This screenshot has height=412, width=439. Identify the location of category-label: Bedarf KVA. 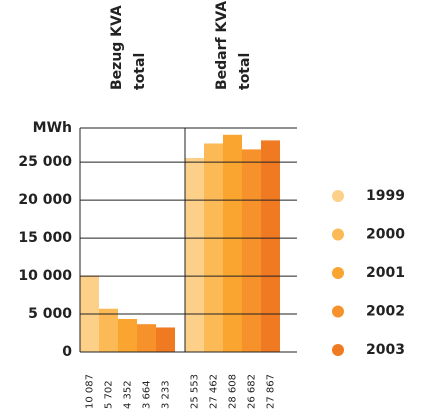
(222, 45).